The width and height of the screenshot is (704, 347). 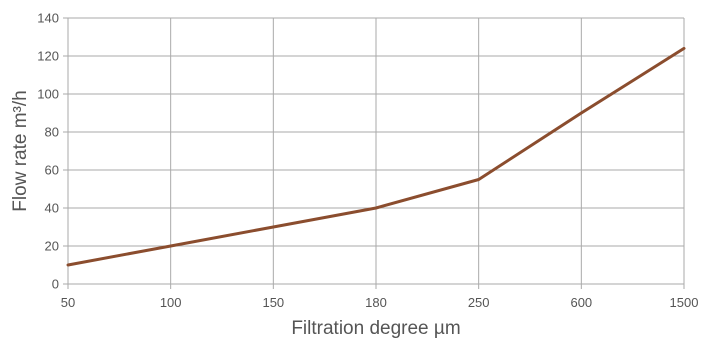 What do you see at coordinates (171, 302) in the screenshot?
I see `x-tick-label: 100` at bounding box center [171, 302].